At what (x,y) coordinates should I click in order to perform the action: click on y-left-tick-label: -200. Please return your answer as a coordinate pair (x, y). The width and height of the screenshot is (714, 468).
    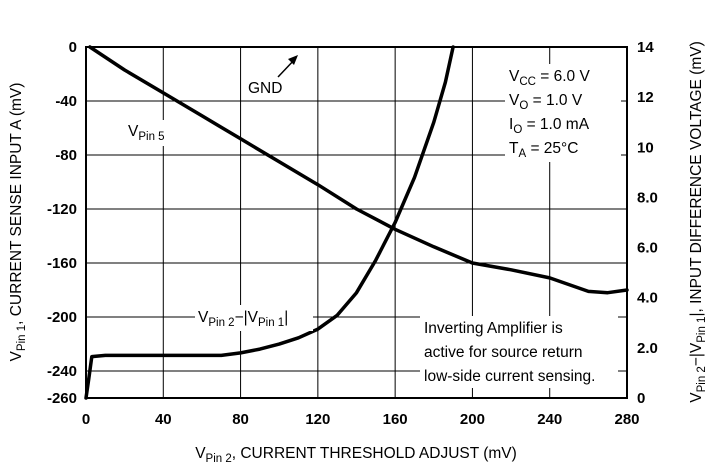
    Looking at the image, I should click on (62, 317).